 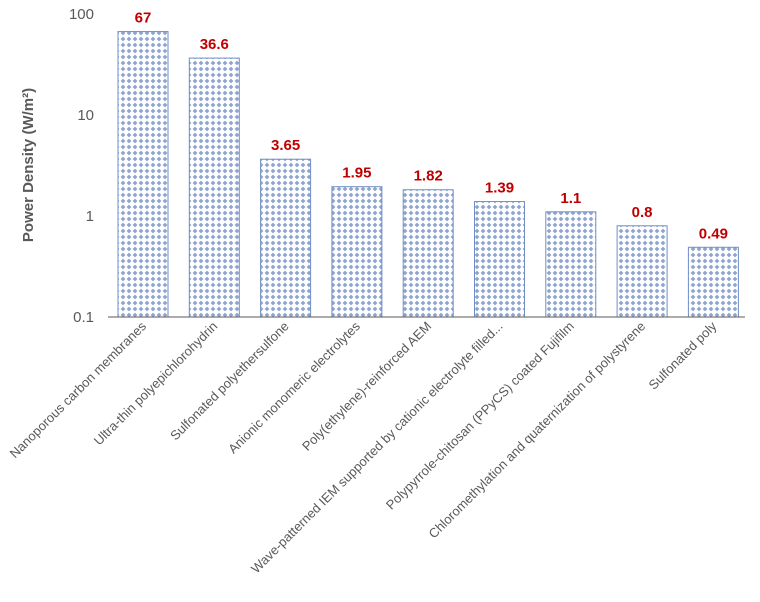 I want to click on data-label: 36.6, so click(x=214, y=44).